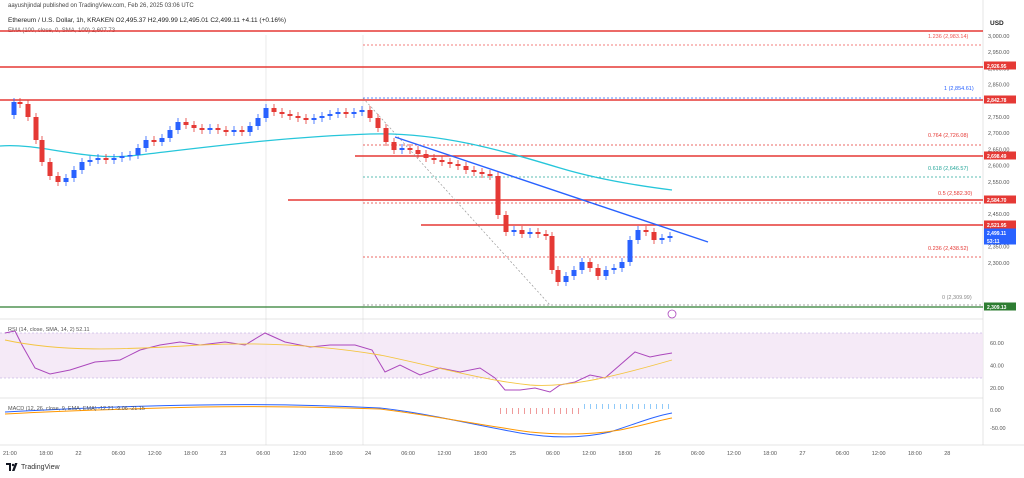 This screenshot has width=1024, height=478. I want to click on ema-line, so click(336, 162).